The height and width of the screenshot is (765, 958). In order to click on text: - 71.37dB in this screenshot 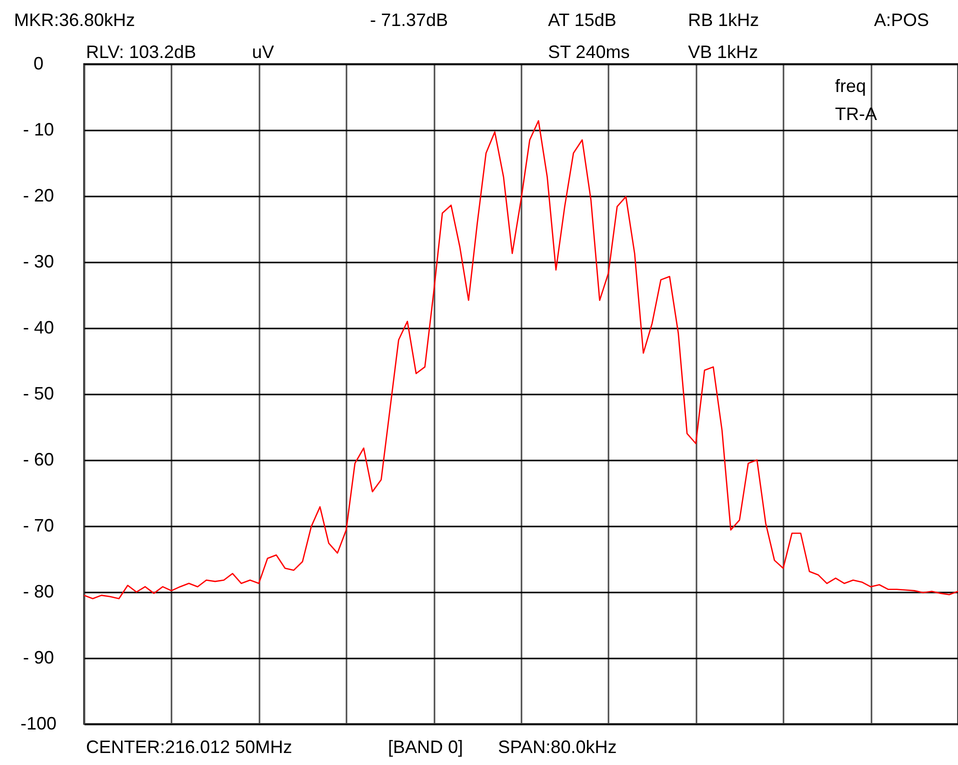, I will do `click(409, 20)`.